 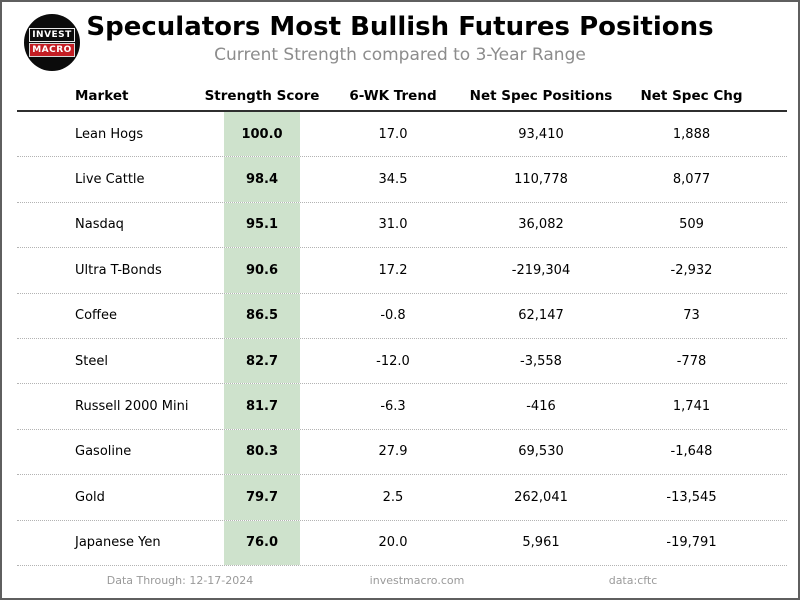 What do you see at coordinates (541, 407) in the screenshot?
I see `positions-cell: -416` at bounding box center [541, 407].